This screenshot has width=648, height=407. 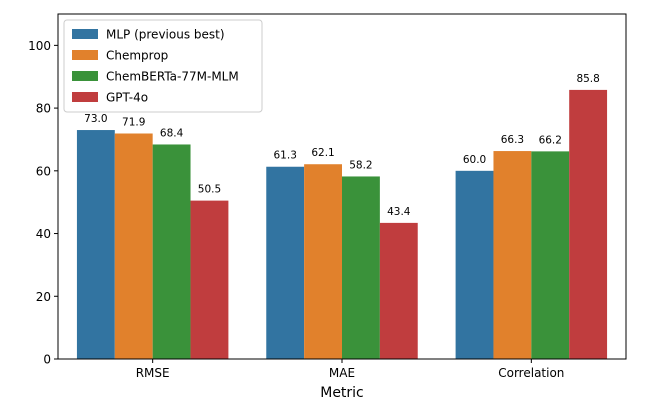 I want to click on y-tick-label: 40, so click(x=43, y=234).